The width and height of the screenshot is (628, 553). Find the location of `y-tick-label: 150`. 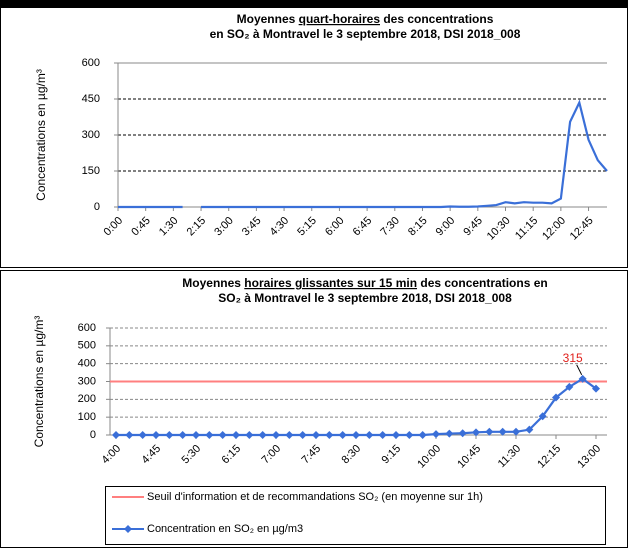

y-tick-label: 150 is located at coordinates (91, 171).